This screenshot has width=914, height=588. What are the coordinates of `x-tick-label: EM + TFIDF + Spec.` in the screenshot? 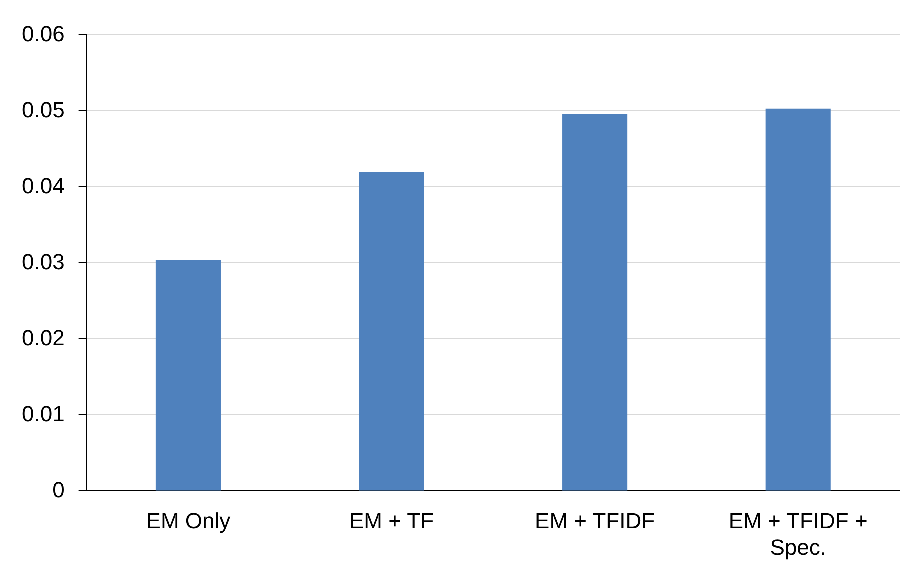 It's located at (798, 534).